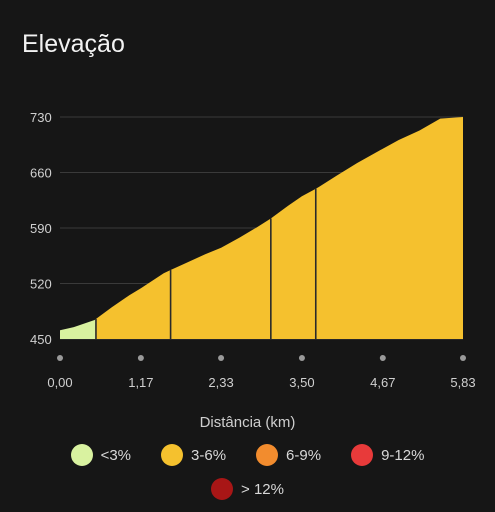 This screenshot has width=495, height=512. Describe the element at coordinates (382, 382) in the screenshot. I see `x-tick-label: 4,67` at that location.